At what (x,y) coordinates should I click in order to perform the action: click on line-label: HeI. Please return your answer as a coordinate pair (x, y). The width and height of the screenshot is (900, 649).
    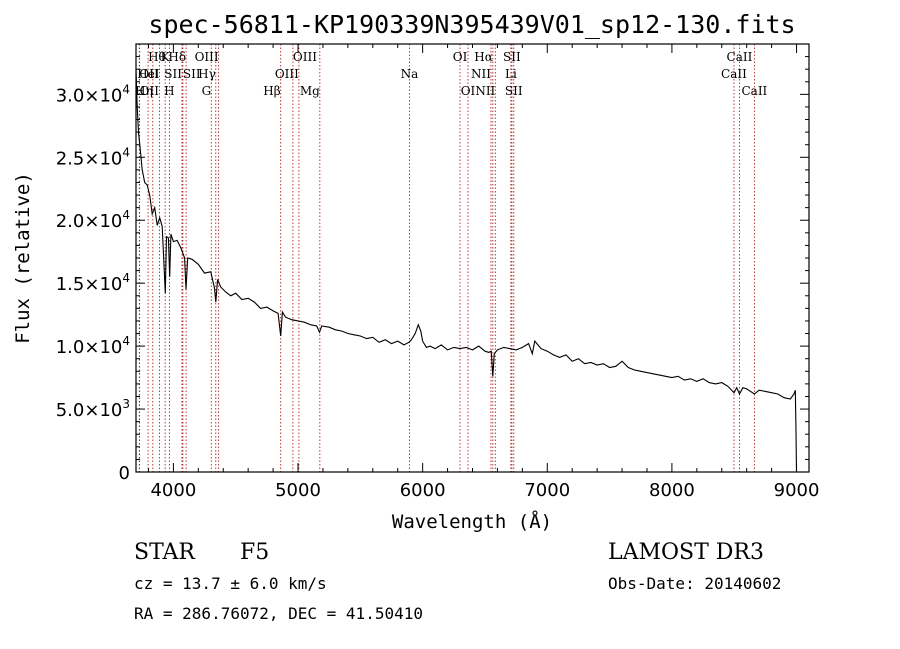
    Looking at the image, I should click on (148, 74).